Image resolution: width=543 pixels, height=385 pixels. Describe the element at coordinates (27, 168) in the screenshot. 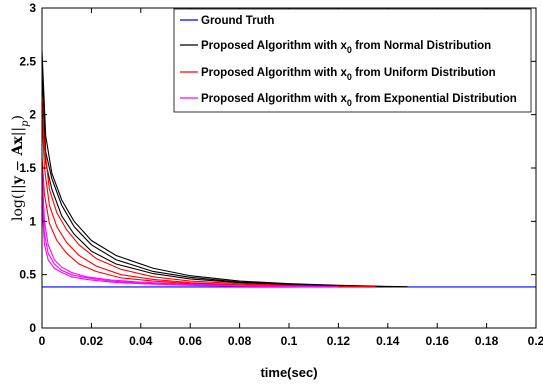

I see `y-tick-label: 1.5` at that location.